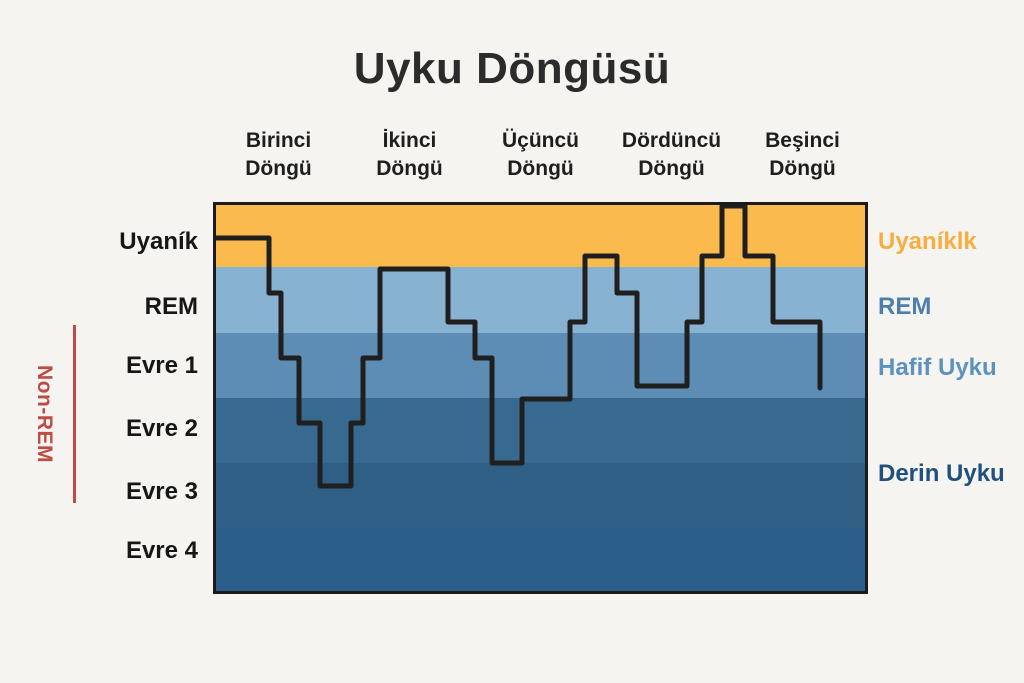  I want to click on non-rem-bracket-line, so click(74, 414).